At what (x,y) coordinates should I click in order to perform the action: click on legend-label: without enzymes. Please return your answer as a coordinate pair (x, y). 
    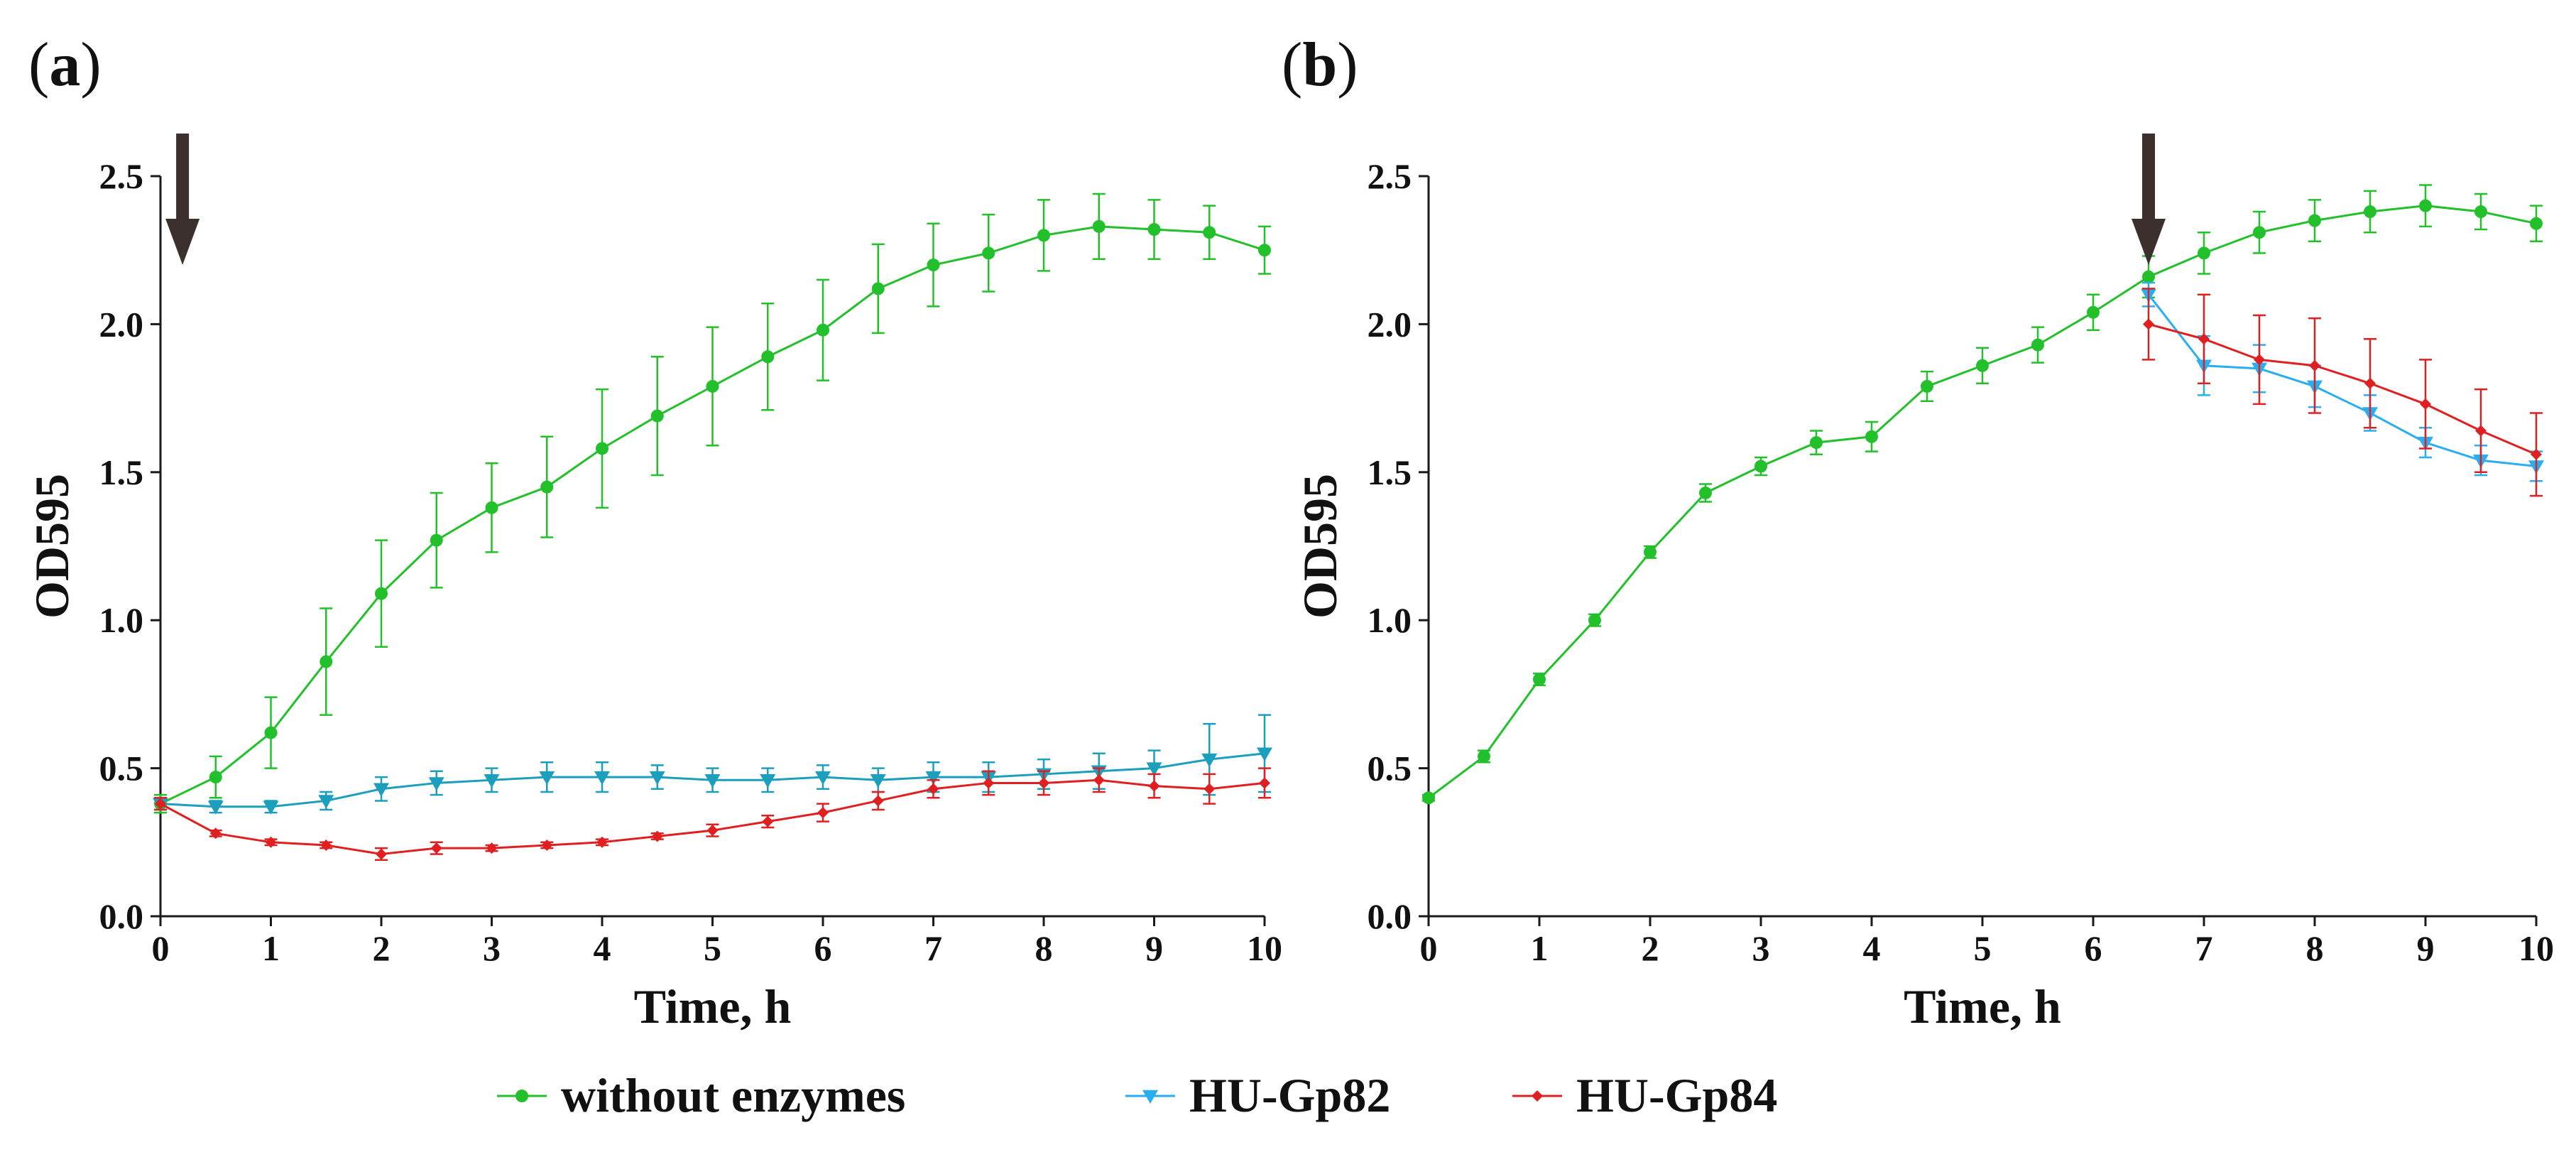
    Looking at the image, I should click on (733, 1095).